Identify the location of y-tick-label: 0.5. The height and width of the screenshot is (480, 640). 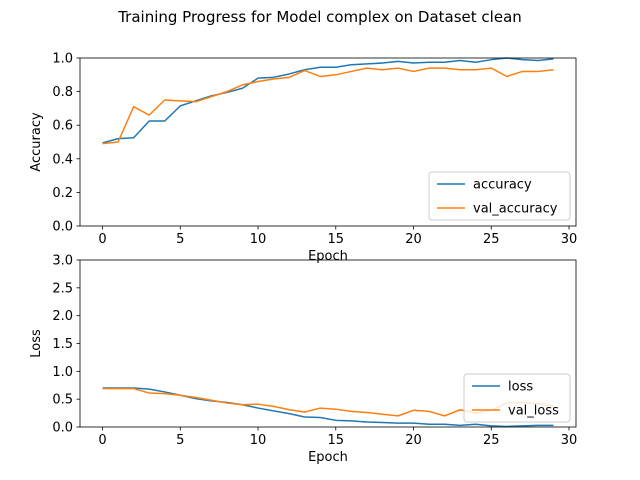
(62, 400).